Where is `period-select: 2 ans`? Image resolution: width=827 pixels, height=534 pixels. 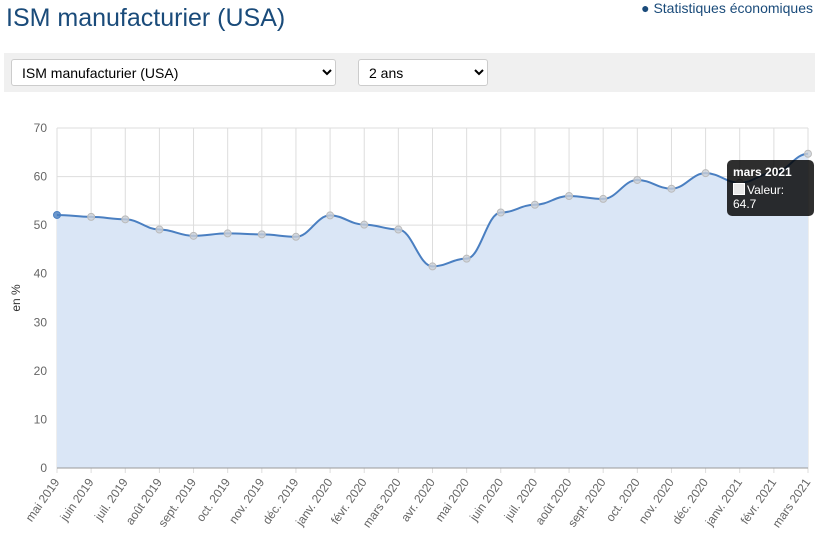 period-select: 2 ans is located at coordinates (423, 72).